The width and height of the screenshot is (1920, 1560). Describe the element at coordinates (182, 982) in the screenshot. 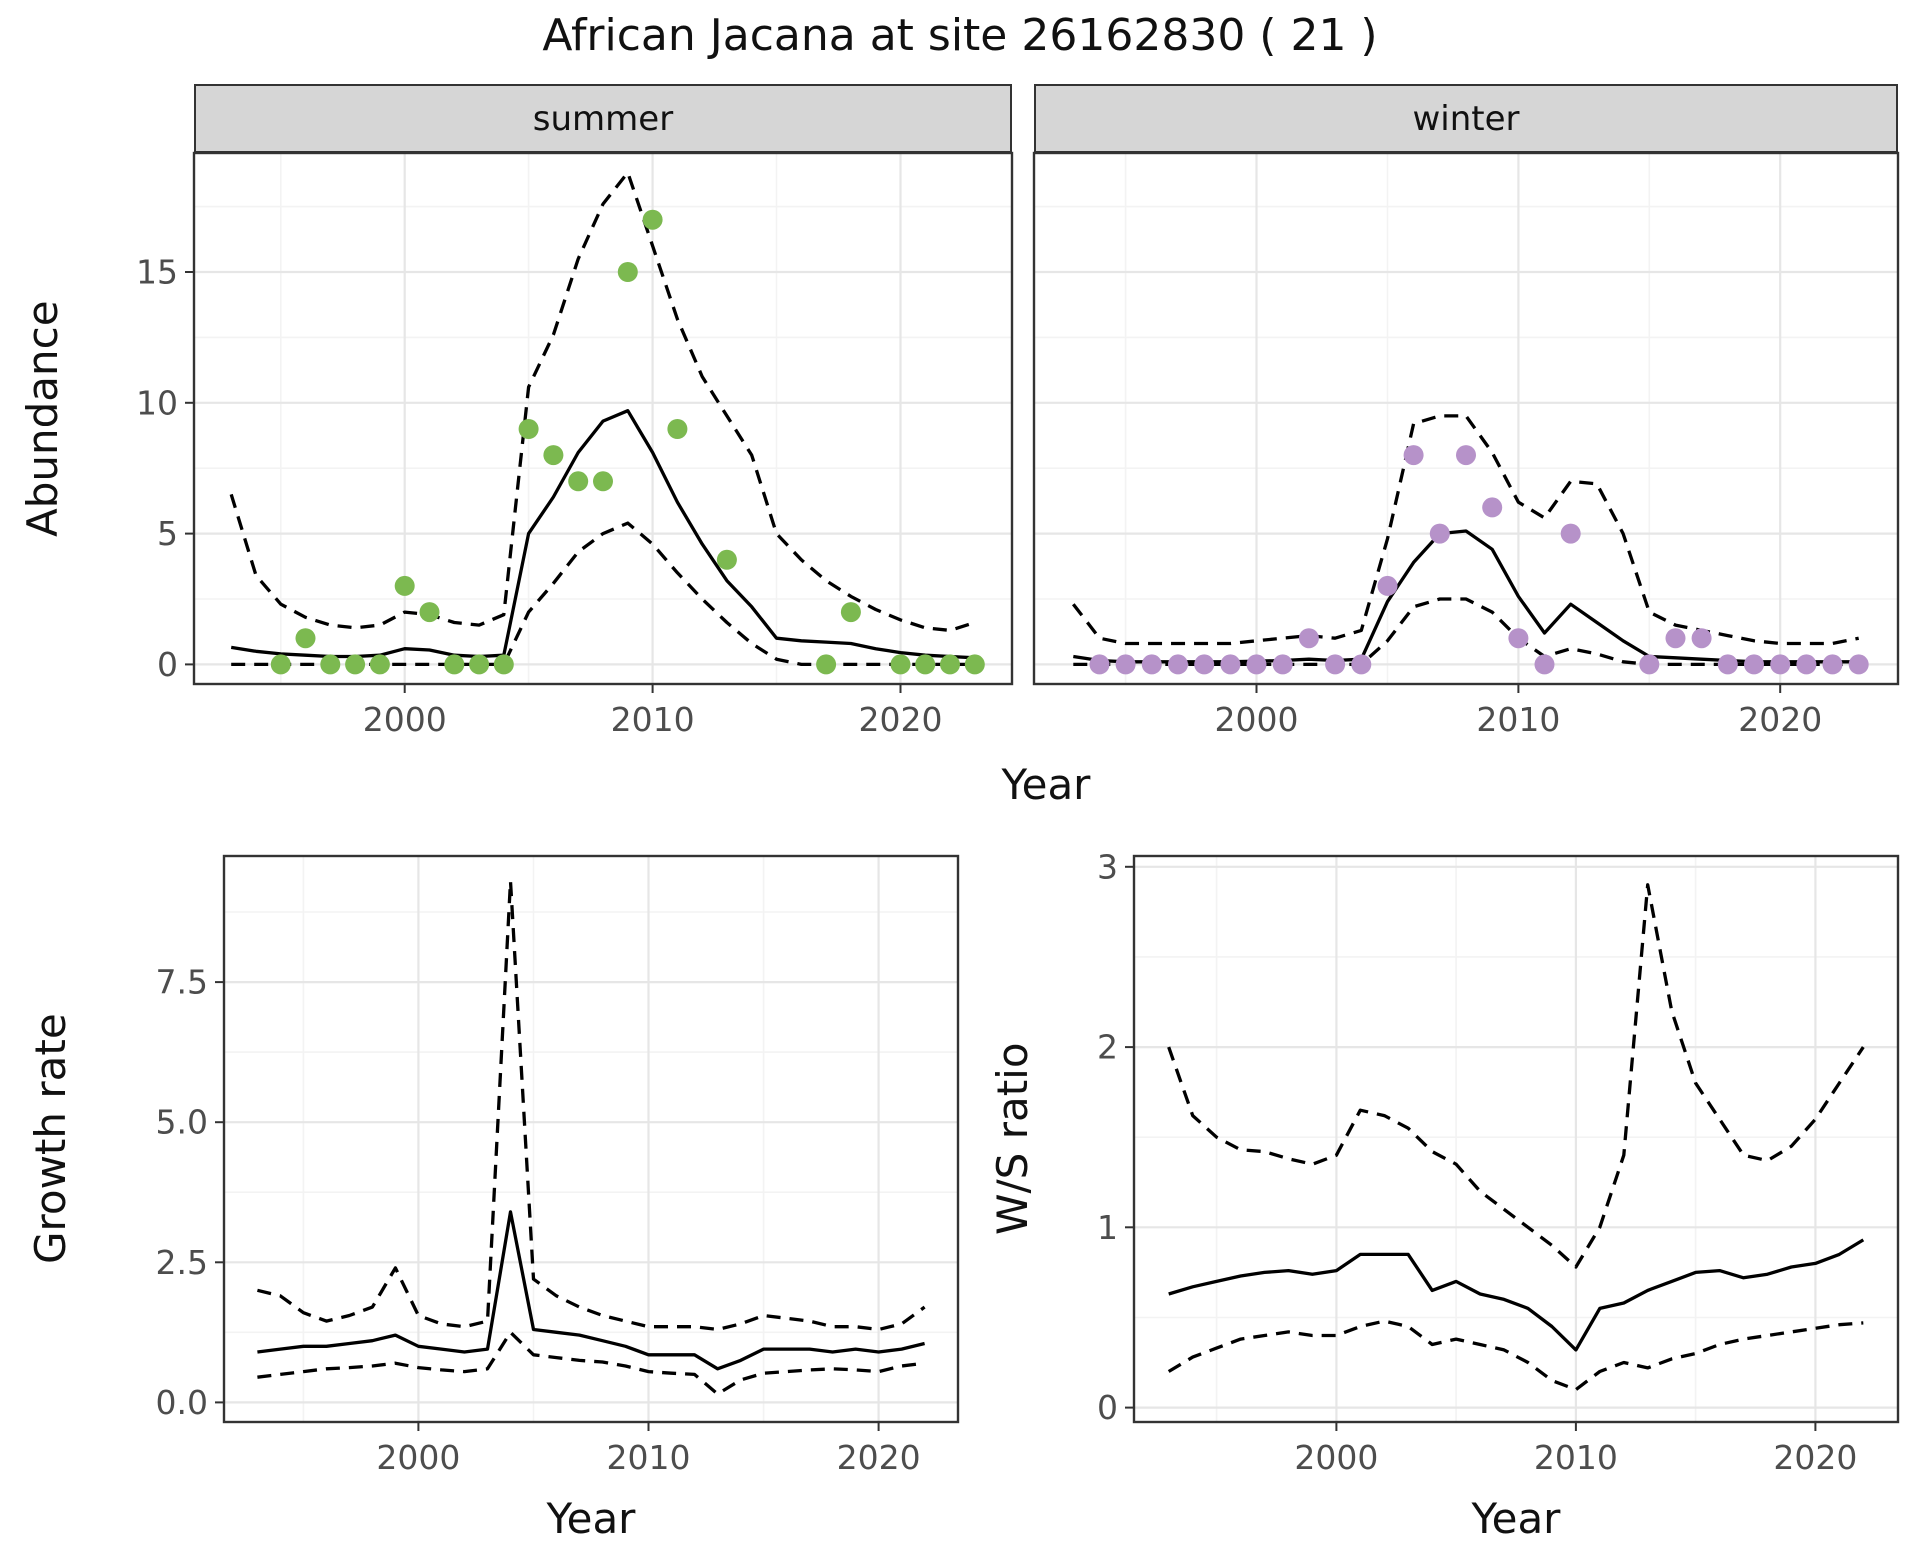

I see `svg-text: 7.5` at that location.